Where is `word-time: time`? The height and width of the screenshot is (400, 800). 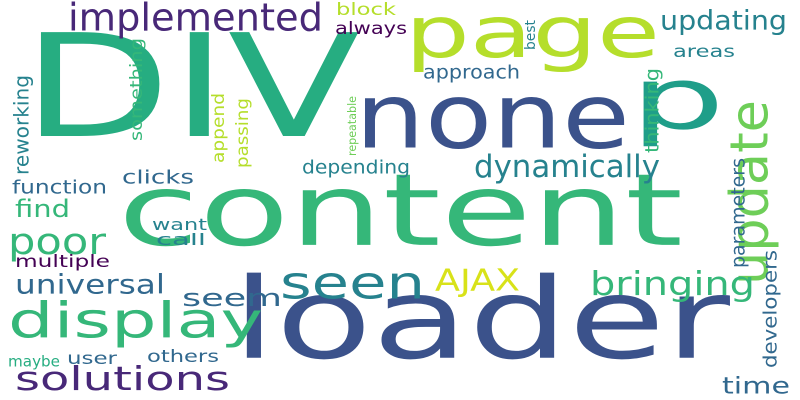
word-time: time is located at coordinates (756, 387).